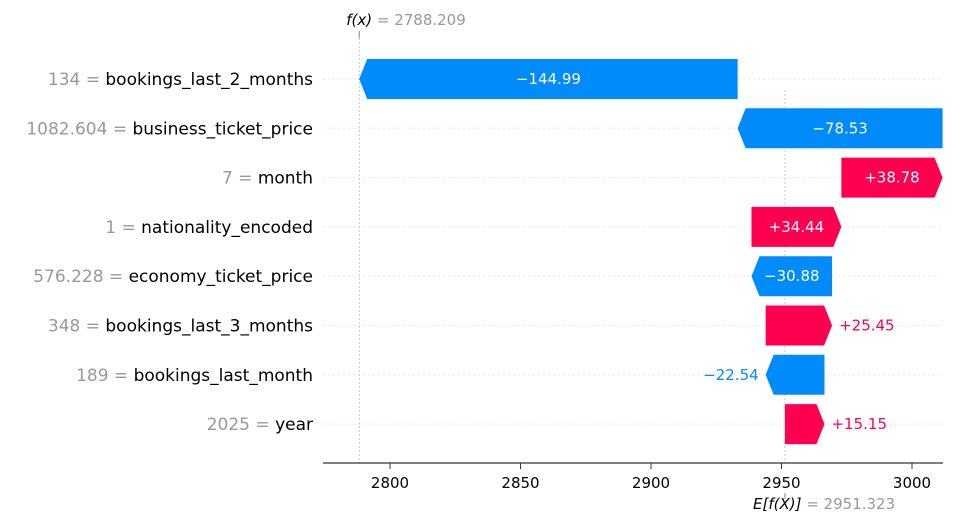 Image resolution: width=953 pixels, height=523 pixels. What do you see at coordinates (223, 376) in the screenshot?
I see `feature-name: bookings_last_month` at bounding box center [223, 376].